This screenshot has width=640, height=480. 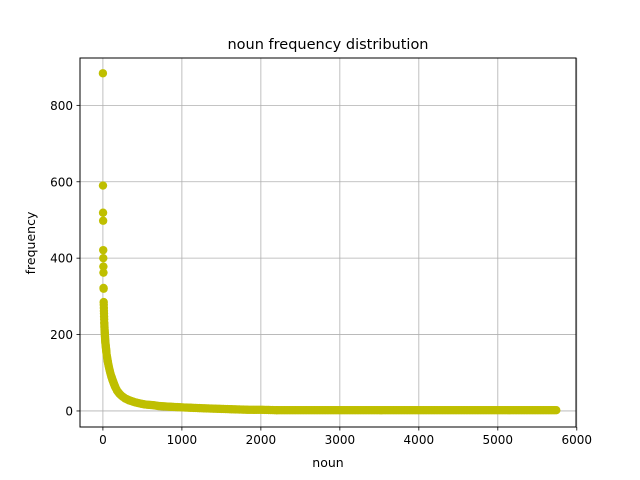 What do you see at coordinates (261, 440) in the screenshot?
I see `x-tick-label: 2000` at bounding box center [261, 440].